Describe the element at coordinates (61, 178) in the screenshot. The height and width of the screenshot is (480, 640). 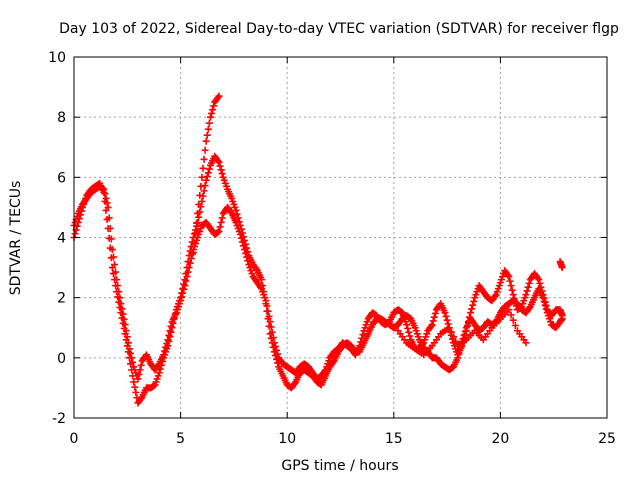
I see `y-tick-label: 6` at that location.